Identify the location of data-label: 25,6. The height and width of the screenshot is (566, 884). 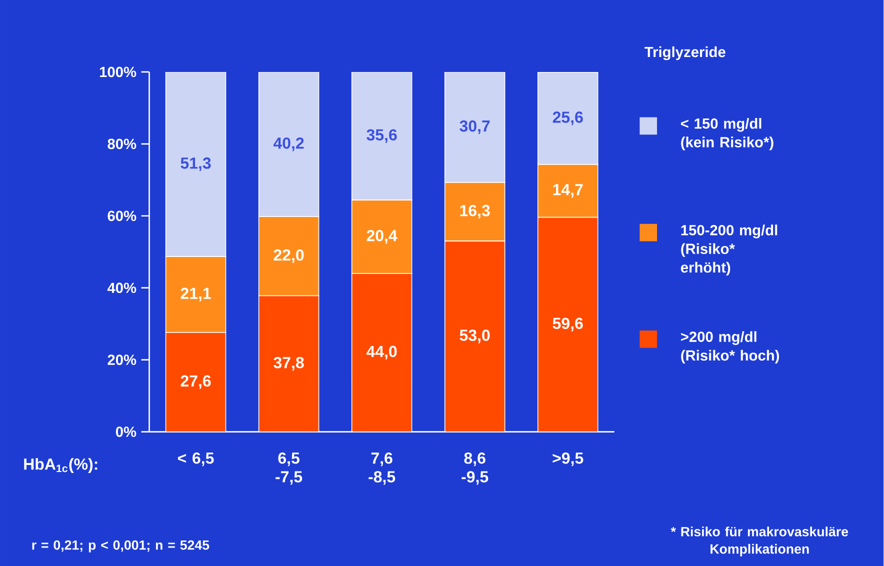
(567, 118).